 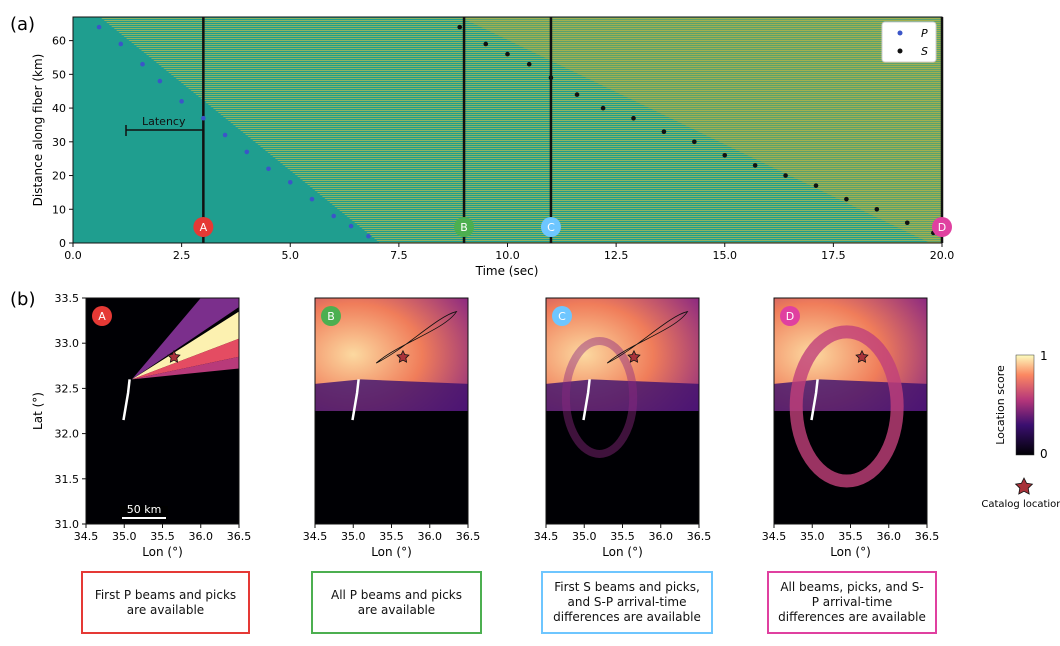 I want to click on colorbar-ramp, so click(x=1025, y=405).